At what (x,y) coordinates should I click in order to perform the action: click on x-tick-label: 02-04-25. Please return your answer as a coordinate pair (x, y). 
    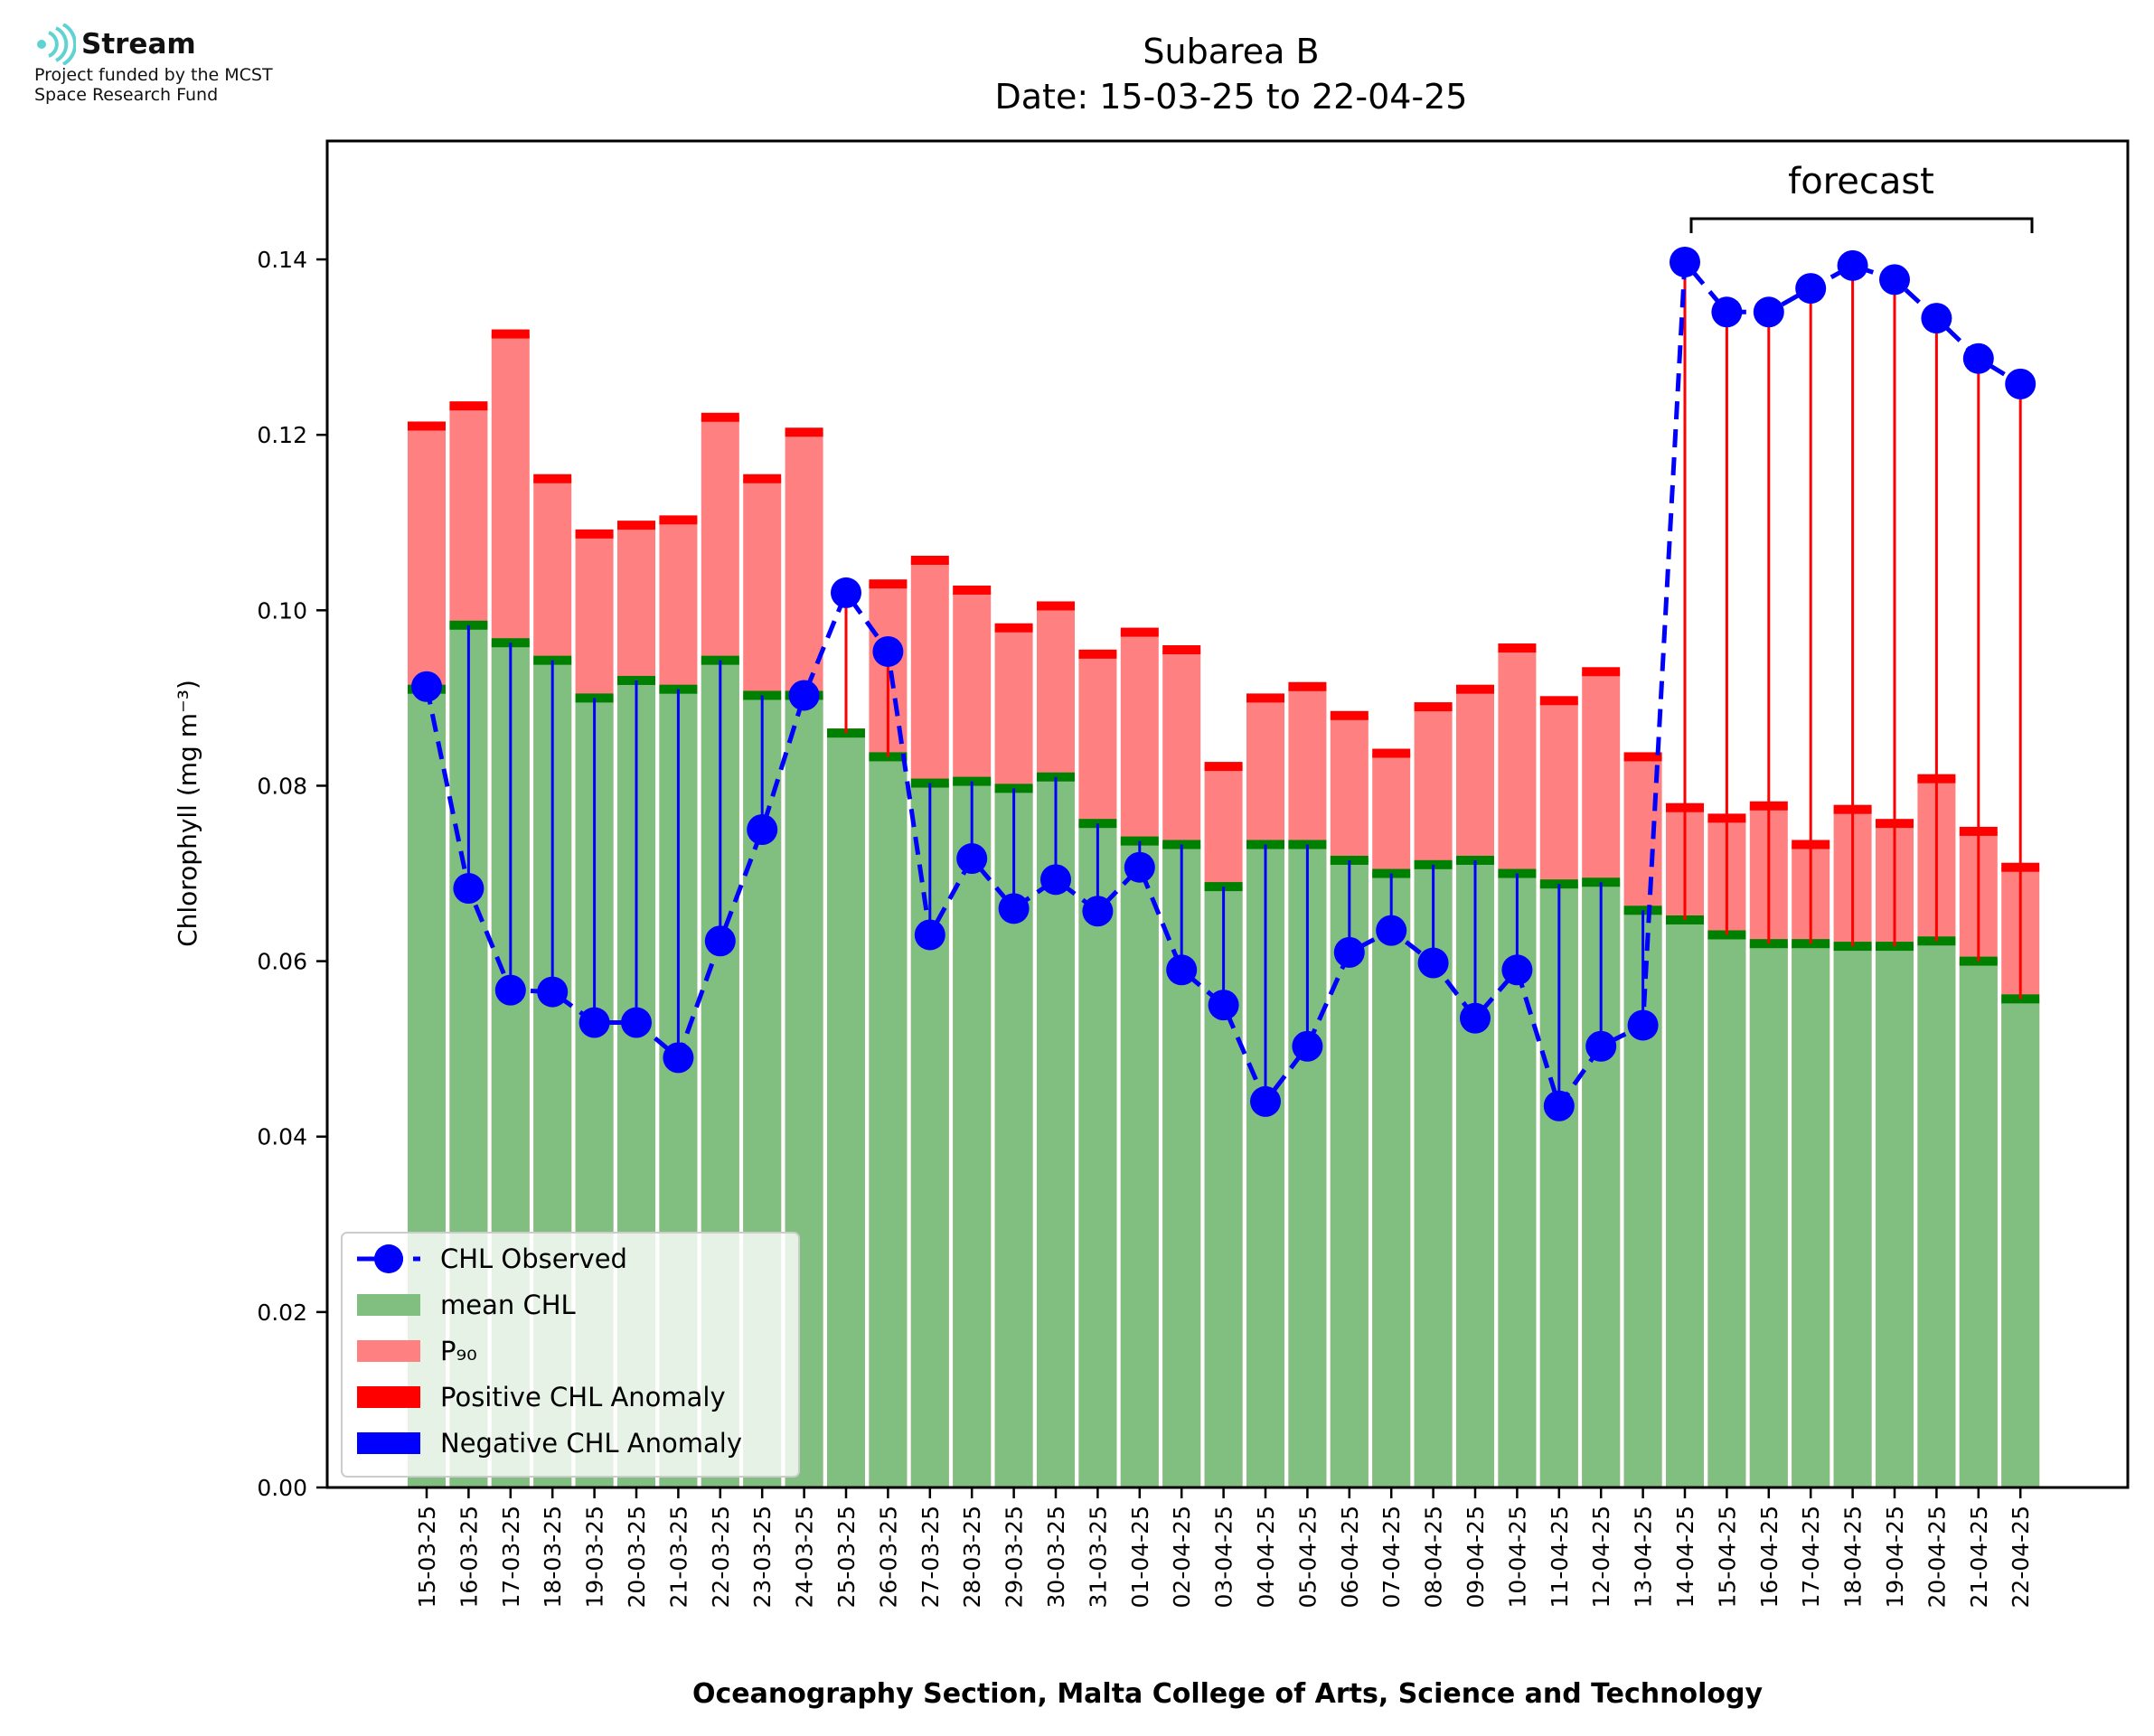
    Looking at the image, I should click on (1182, 1557).